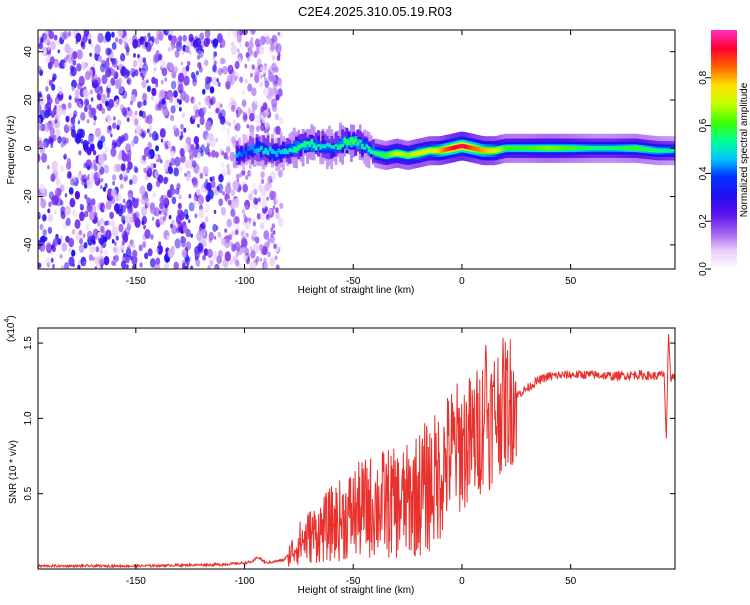 This screenshot has width=750, height=605. Describe the element at coordinates (724, 149) in the screenshot. I see `colorbar-gradient` at that location.